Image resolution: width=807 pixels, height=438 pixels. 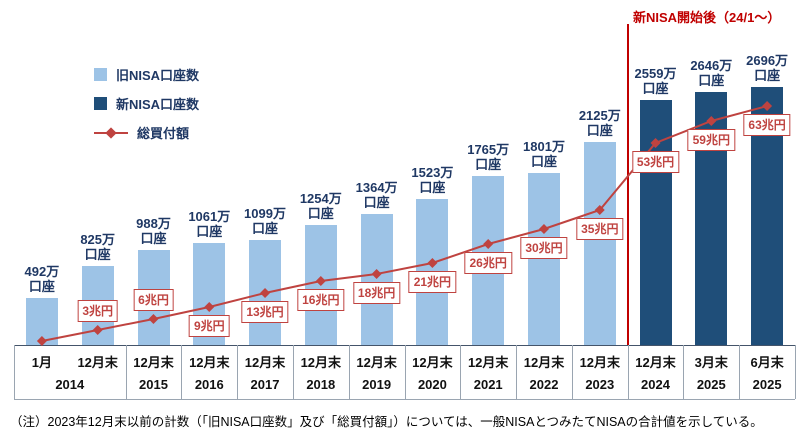 What do you see at coordinates (321, 300) in the screenshot?
I see `purchase-amount-label: 16兆円` at bounding box center [321, 300].